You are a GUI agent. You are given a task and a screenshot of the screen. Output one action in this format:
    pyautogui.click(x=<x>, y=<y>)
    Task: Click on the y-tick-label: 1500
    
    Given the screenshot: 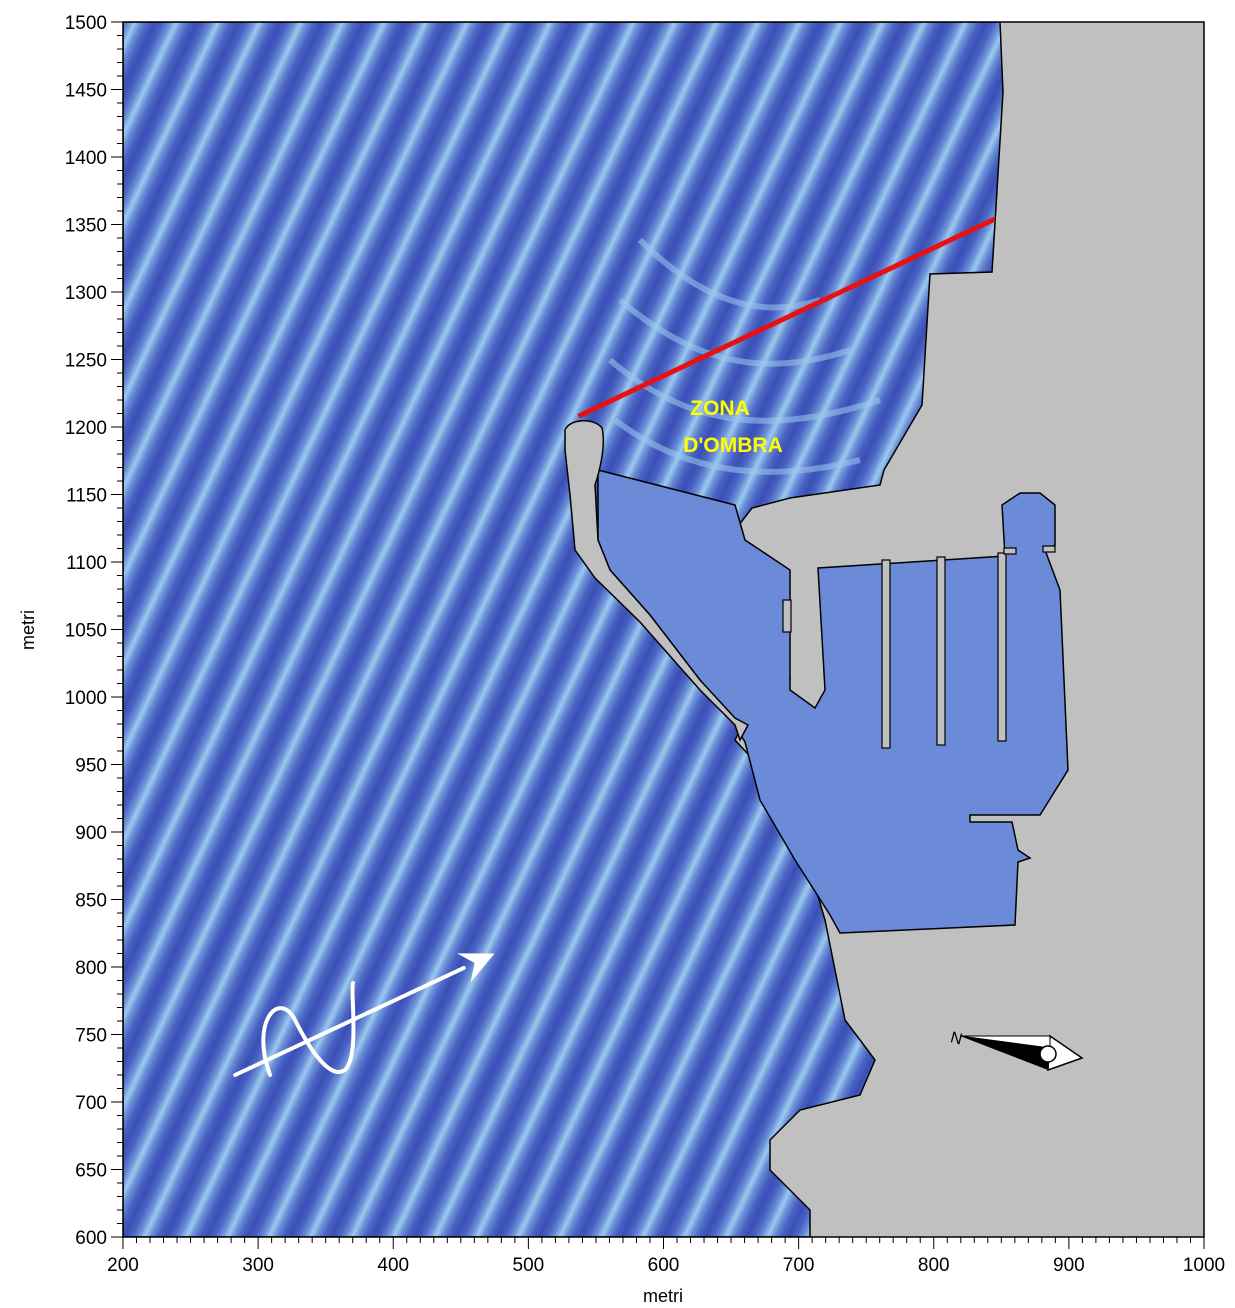 What is the action you would take?
    pyautogui.click(x=86, y=23)
    